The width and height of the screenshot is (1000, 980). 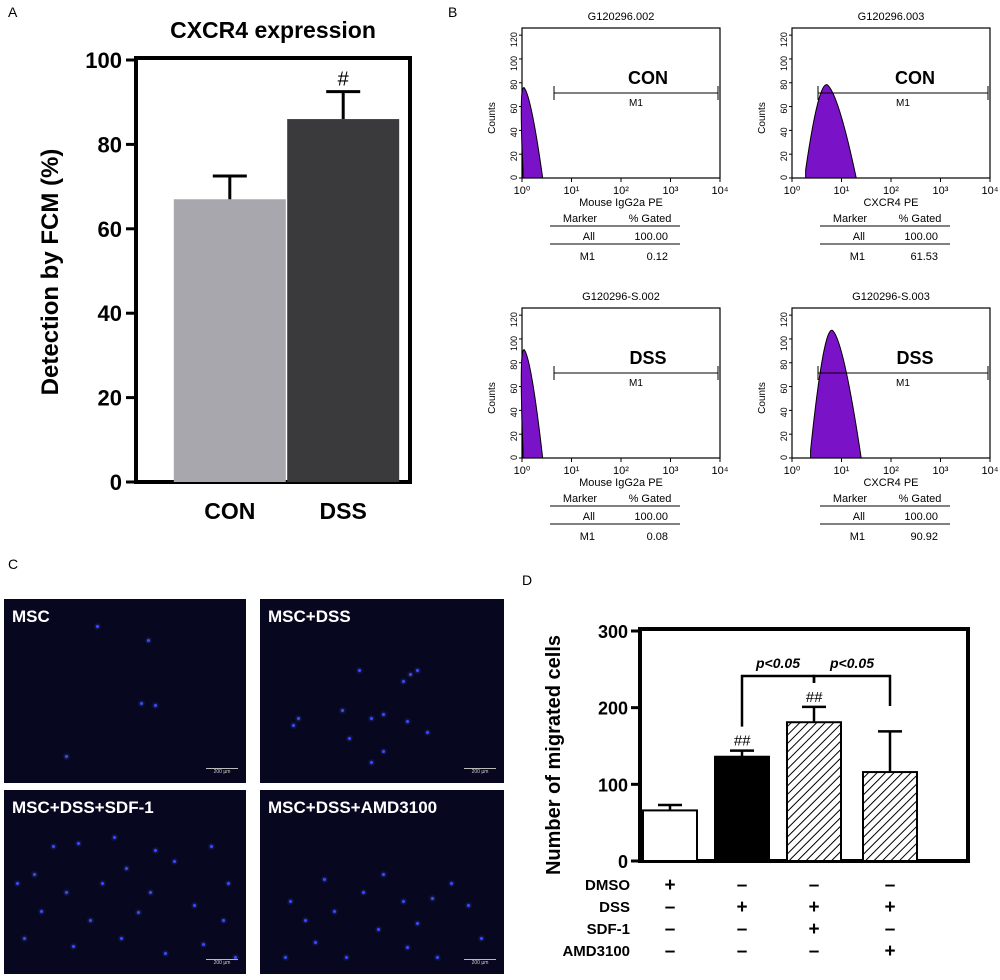 What do you see at coordinates (31, 616) in the screenshot?
I see `micrograph-label: MSC` at bounding box center [31, 616].